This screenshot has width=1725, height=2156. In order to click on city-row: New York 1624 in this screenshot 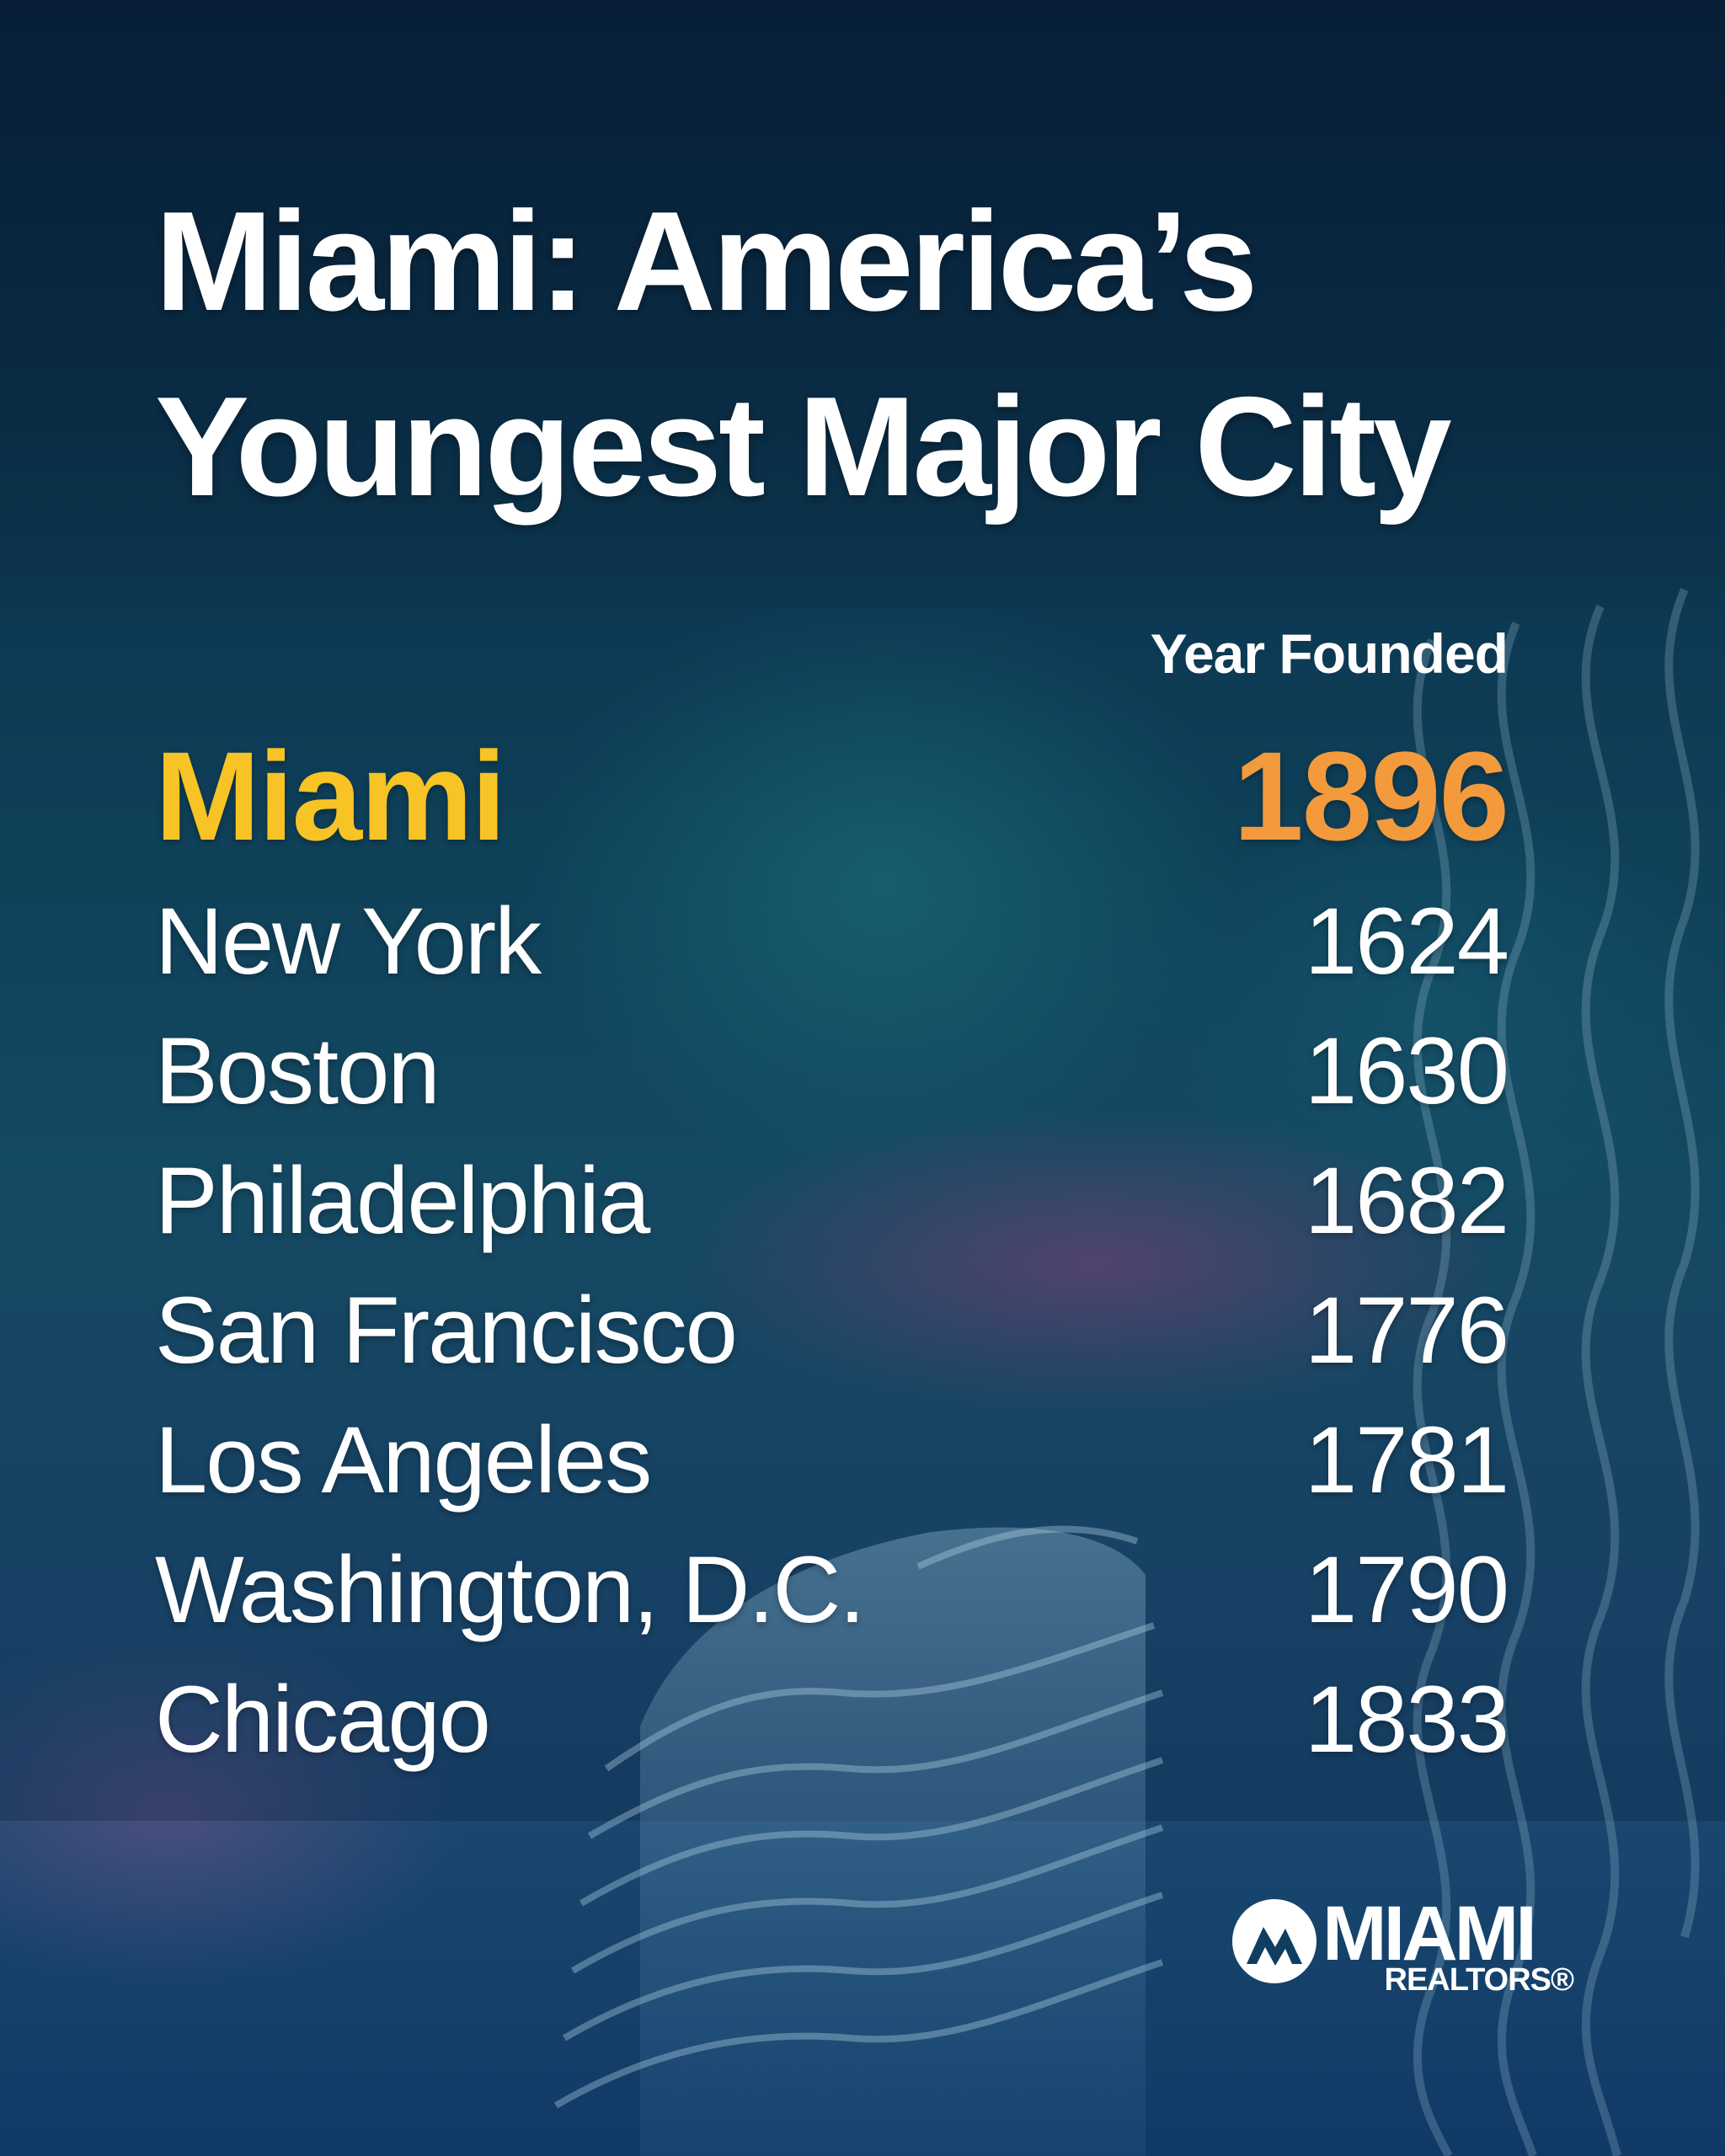, I will do `click(832, 941)`.